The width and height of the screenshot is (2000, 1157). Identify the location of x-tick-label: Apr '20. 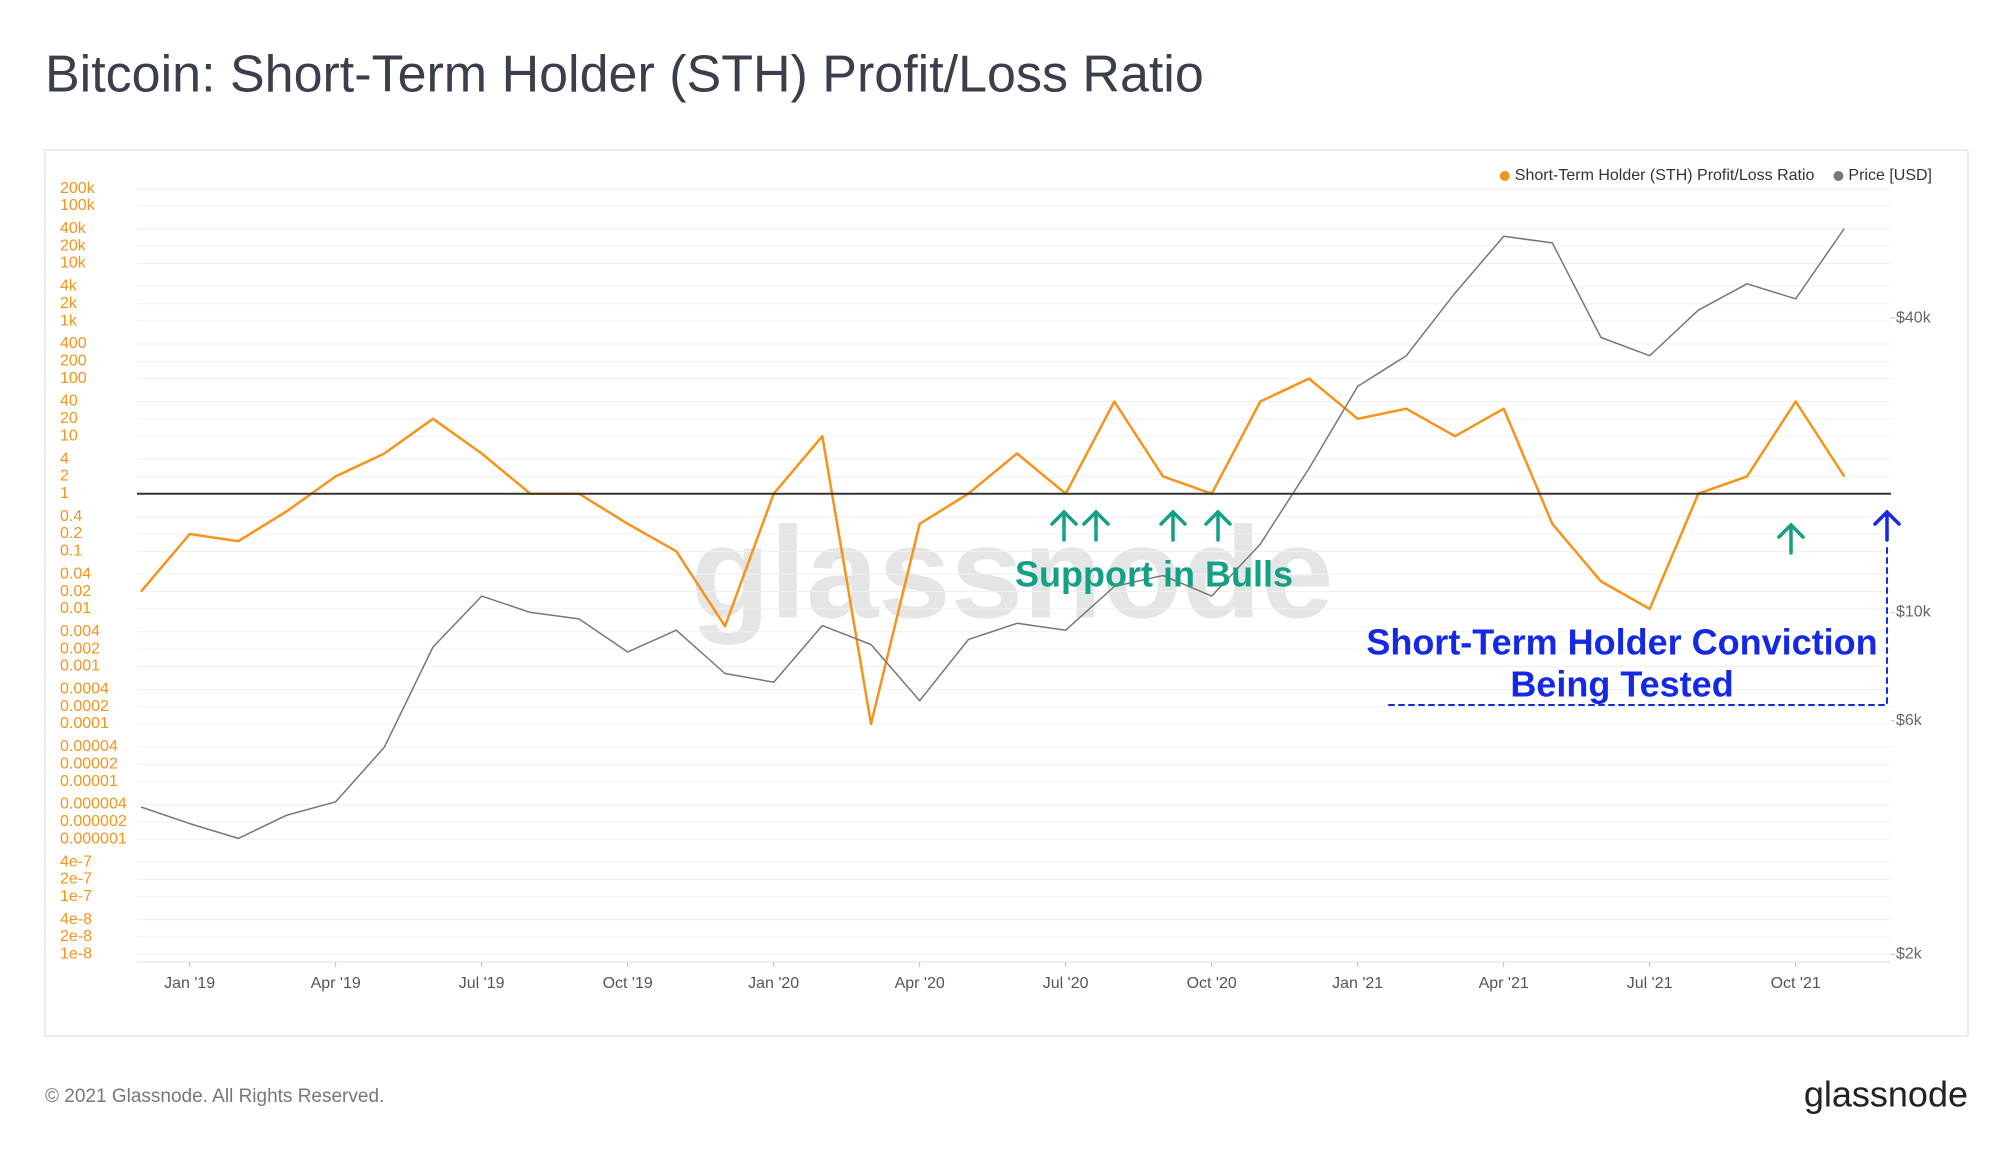
(920, 983).